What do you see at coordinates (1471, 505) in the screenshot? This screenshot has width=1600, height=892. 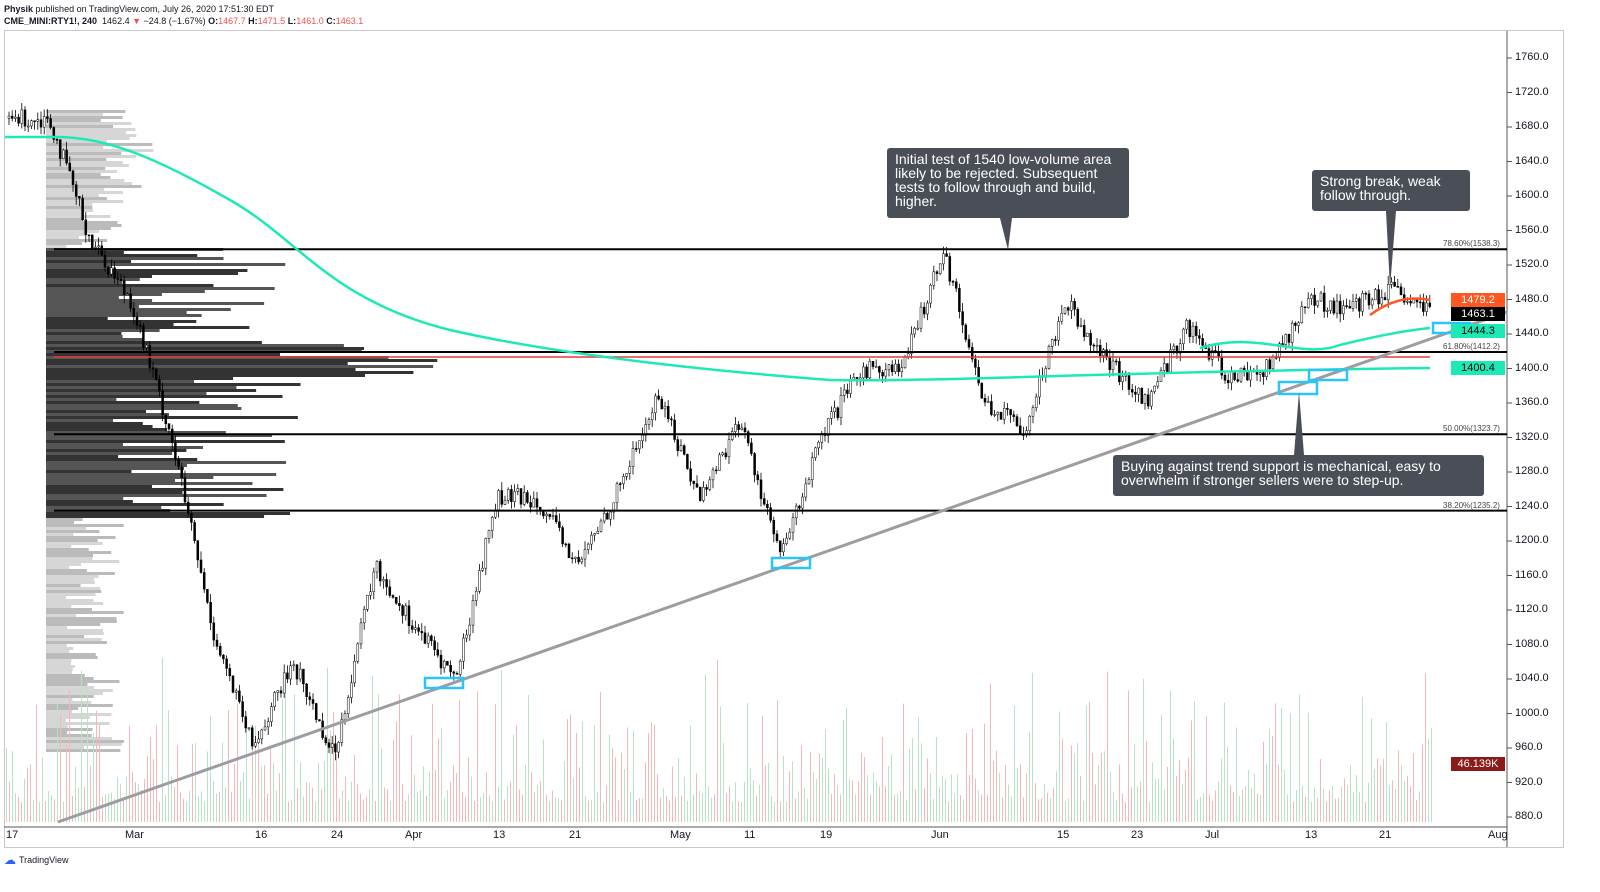 I see `fib-level-label: 38.20%(1235.2)` at bounding box center [1471, 505].